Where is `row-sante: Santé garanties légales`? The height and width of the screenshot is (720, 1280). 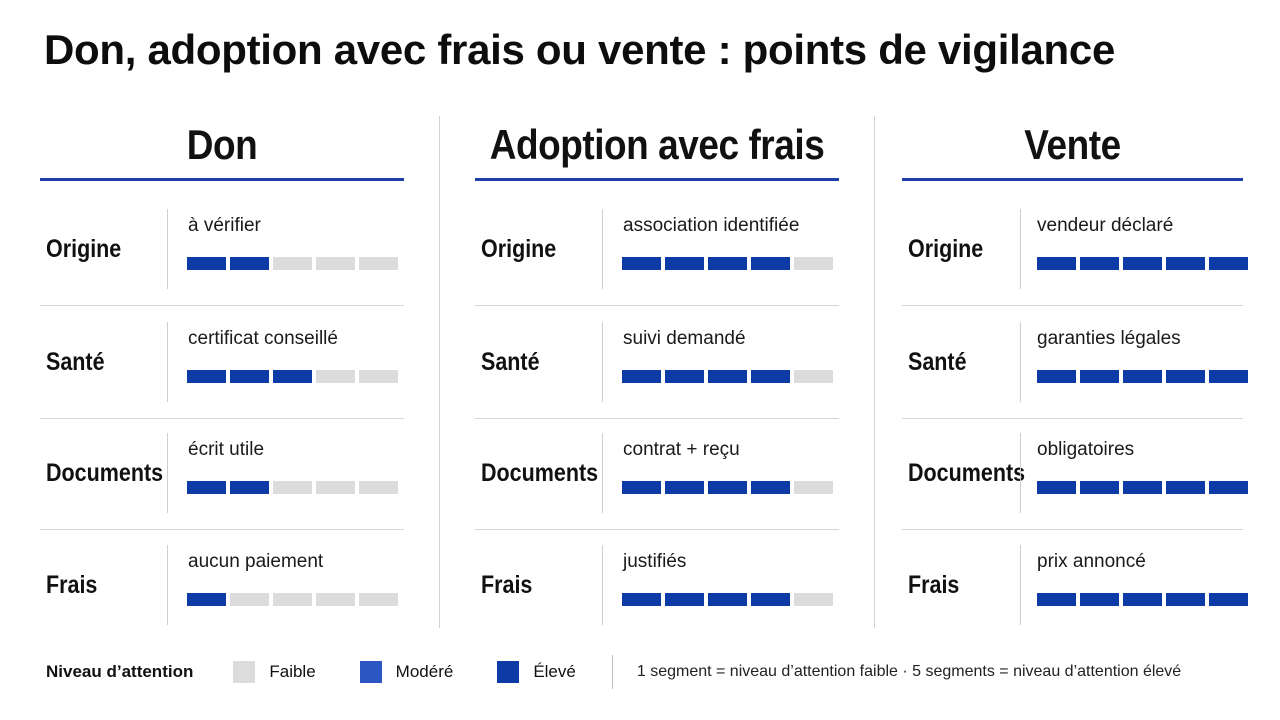 row-sante: Santé garanties légales is located at coordinates (1075, 362).